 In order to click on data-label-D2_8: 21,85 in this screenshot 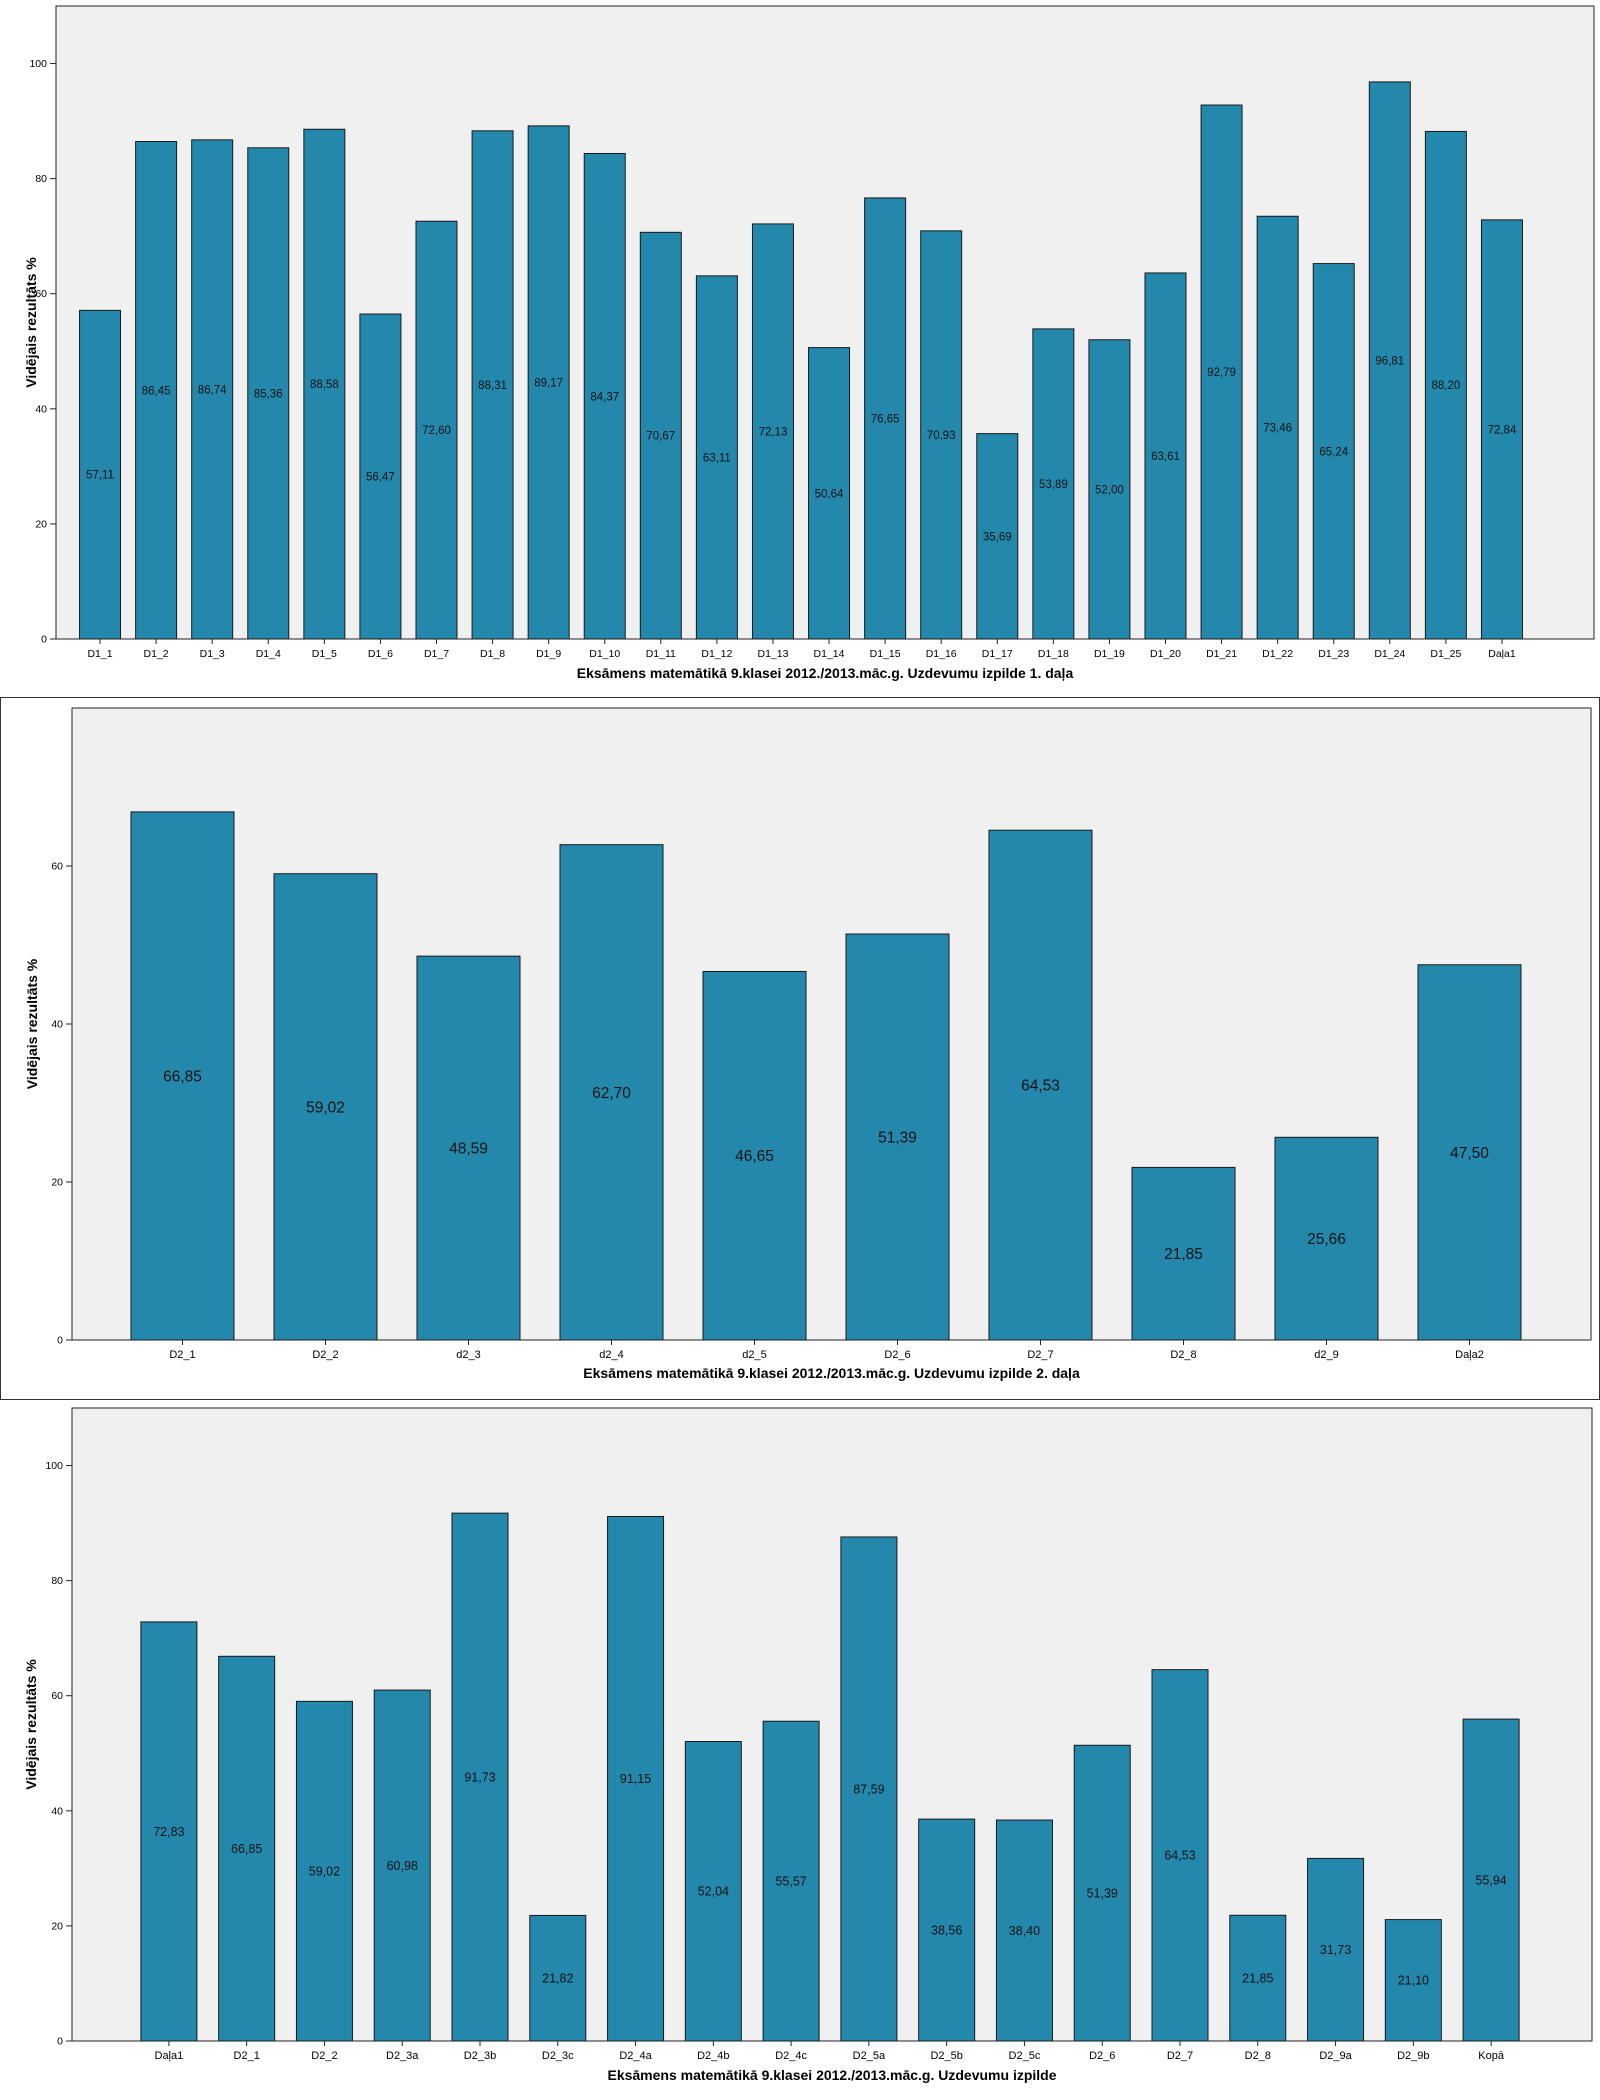, I will do `click(1183, 1254)`.